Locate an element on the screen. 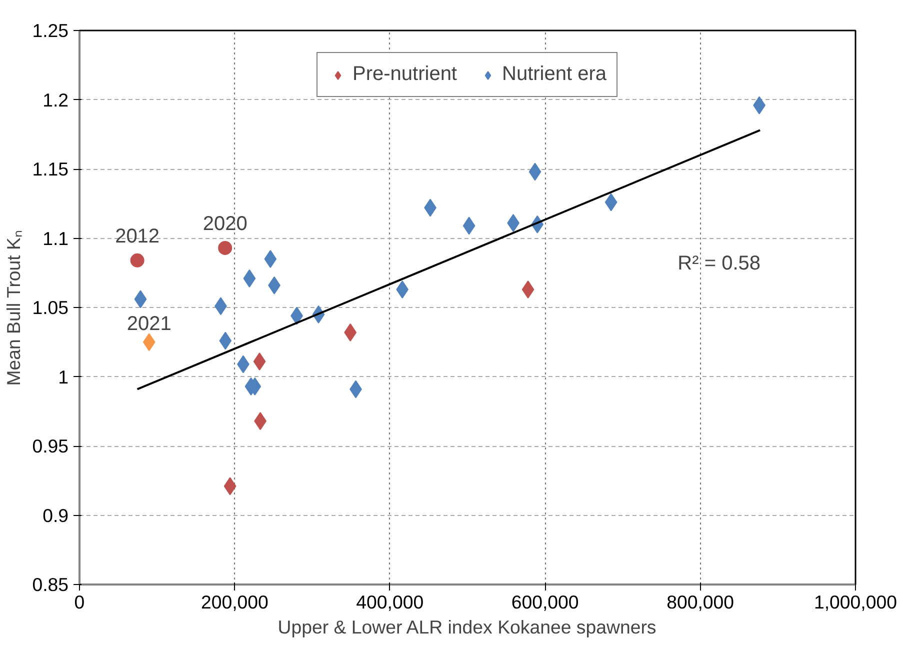 Image resolution: width=920 pixels, height=649 pixels. y-tick-label: 1.1 is located at coordinates (55, 238).